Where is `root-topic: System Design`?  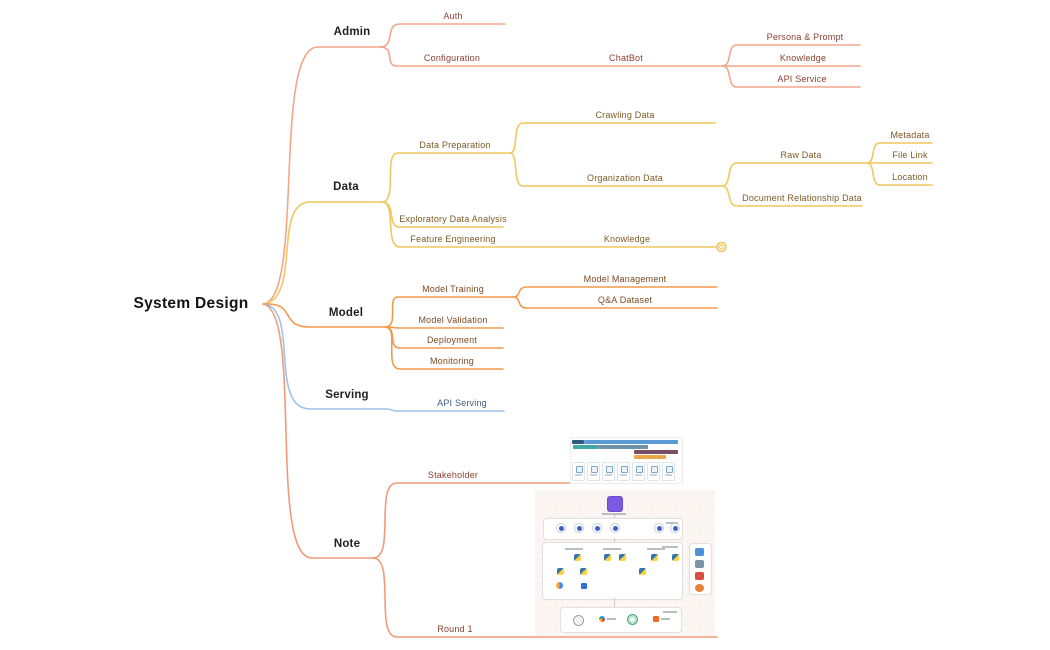 root-topic: System Design is located at coordinates (191, 303).